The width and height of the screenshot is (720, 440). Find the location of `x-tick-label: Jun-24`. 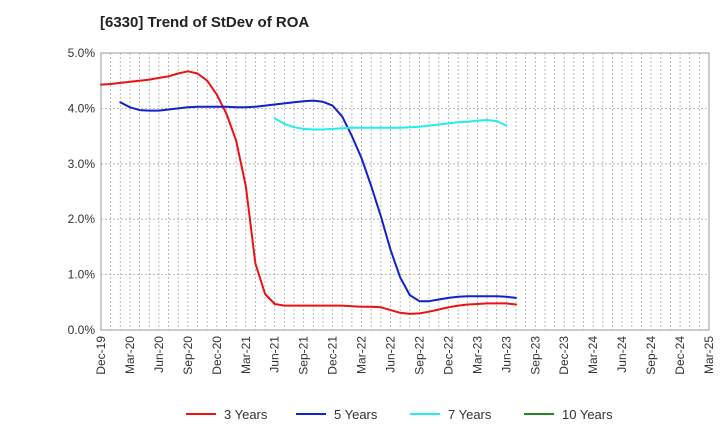

x-tick-label: Jun-24 is located at coordinates (622, 354).